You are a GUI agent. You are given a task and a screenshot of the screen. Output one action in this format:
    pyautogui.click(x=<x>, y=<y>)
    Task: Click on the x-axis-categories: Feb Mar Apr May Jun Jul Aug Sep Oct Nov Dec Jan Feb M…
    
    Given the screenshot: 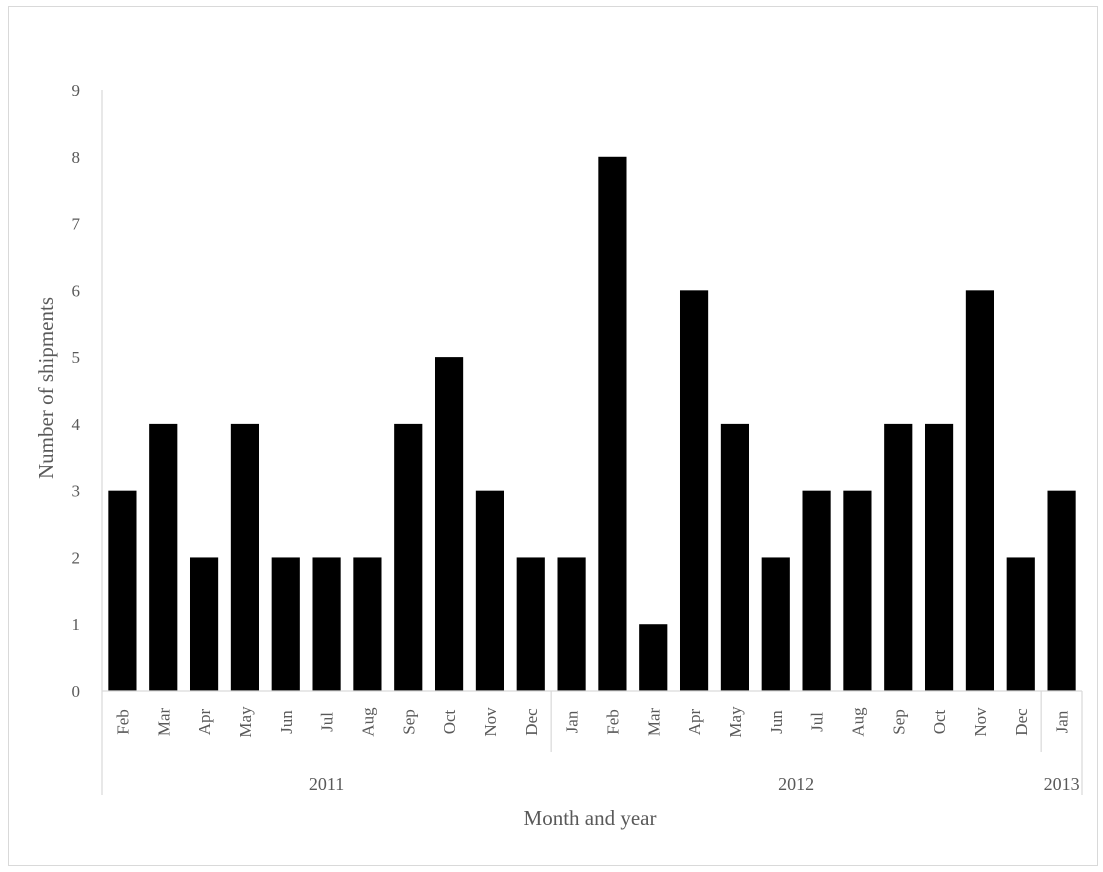 What is the action you would take?
    pyautogui.click(x=592, y=722)
    